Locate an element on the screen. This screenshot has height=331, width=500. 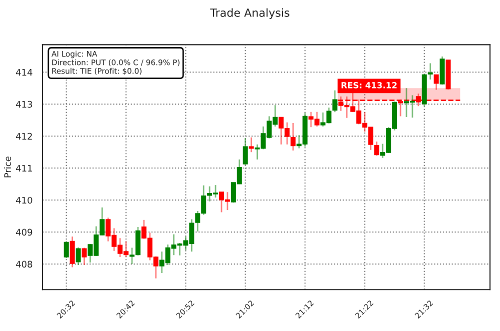
chart-title: Trade Analysis is located at coordinates (250, 14).